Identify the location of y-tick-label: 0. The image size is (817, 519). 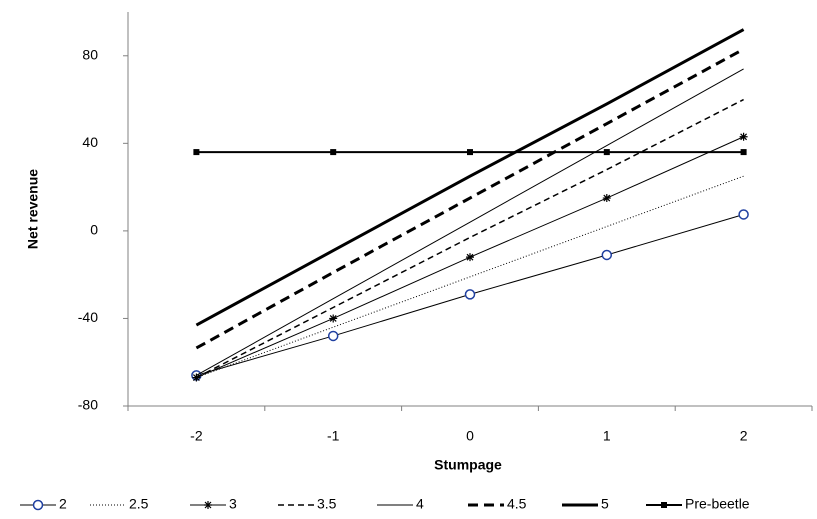
(94, 230).